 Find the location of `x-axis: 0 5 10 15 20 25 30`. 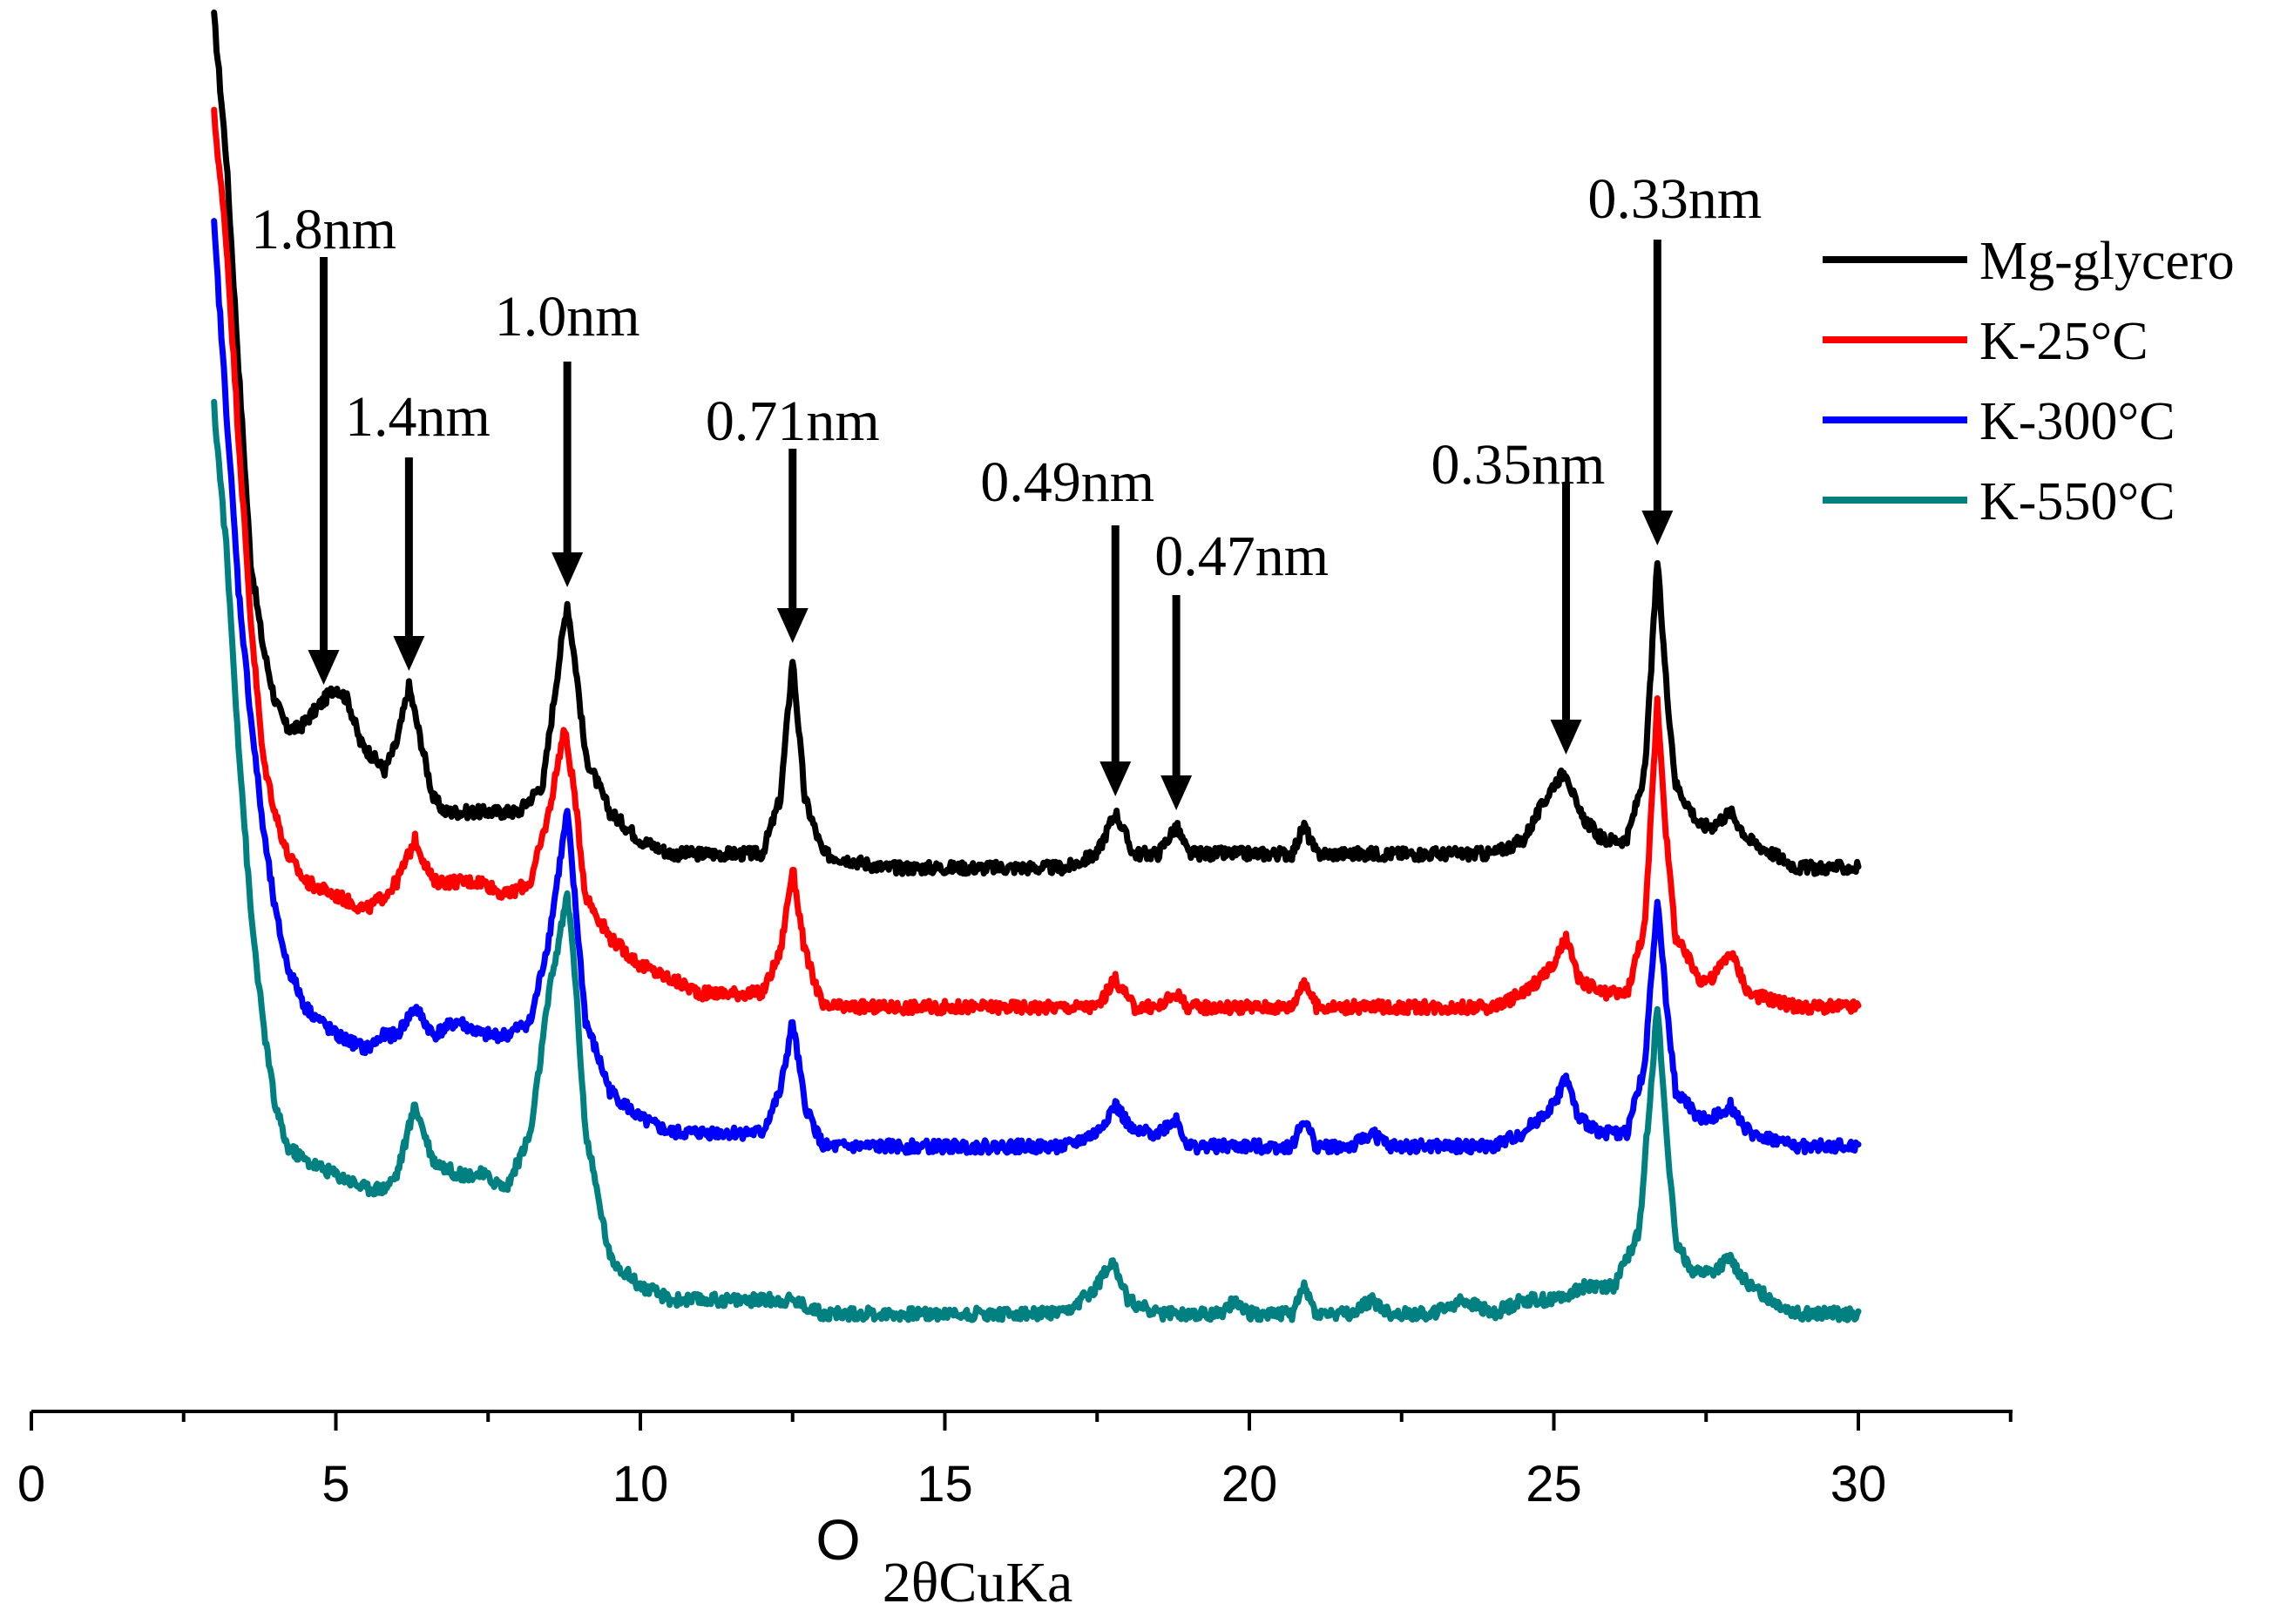

x-axis: 0 5 10 15 20 25 30 is located at coordinates (1015, 1461).